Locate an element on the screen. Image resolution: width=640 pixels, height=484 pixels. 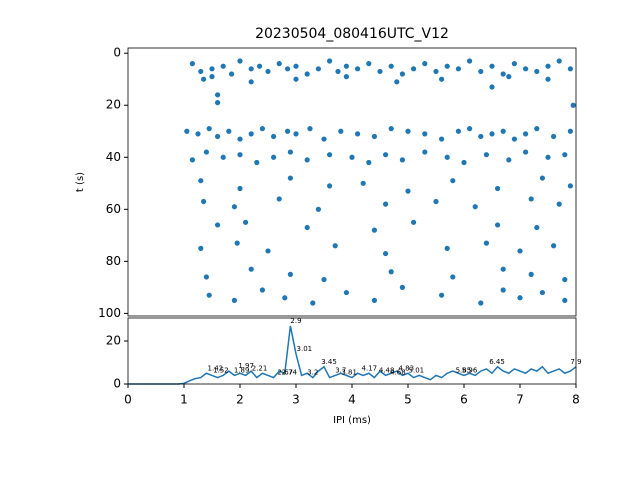
x-tick-label: 3 is located at coordinates (296, 400).